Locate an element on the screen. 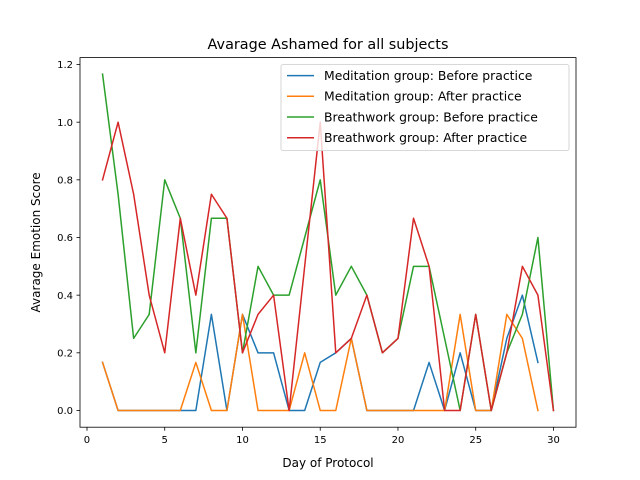 The image size is (640, 480). x-axis-ticks: 0 5 10 15 20 25 30 is located at coordinates (322, 436).